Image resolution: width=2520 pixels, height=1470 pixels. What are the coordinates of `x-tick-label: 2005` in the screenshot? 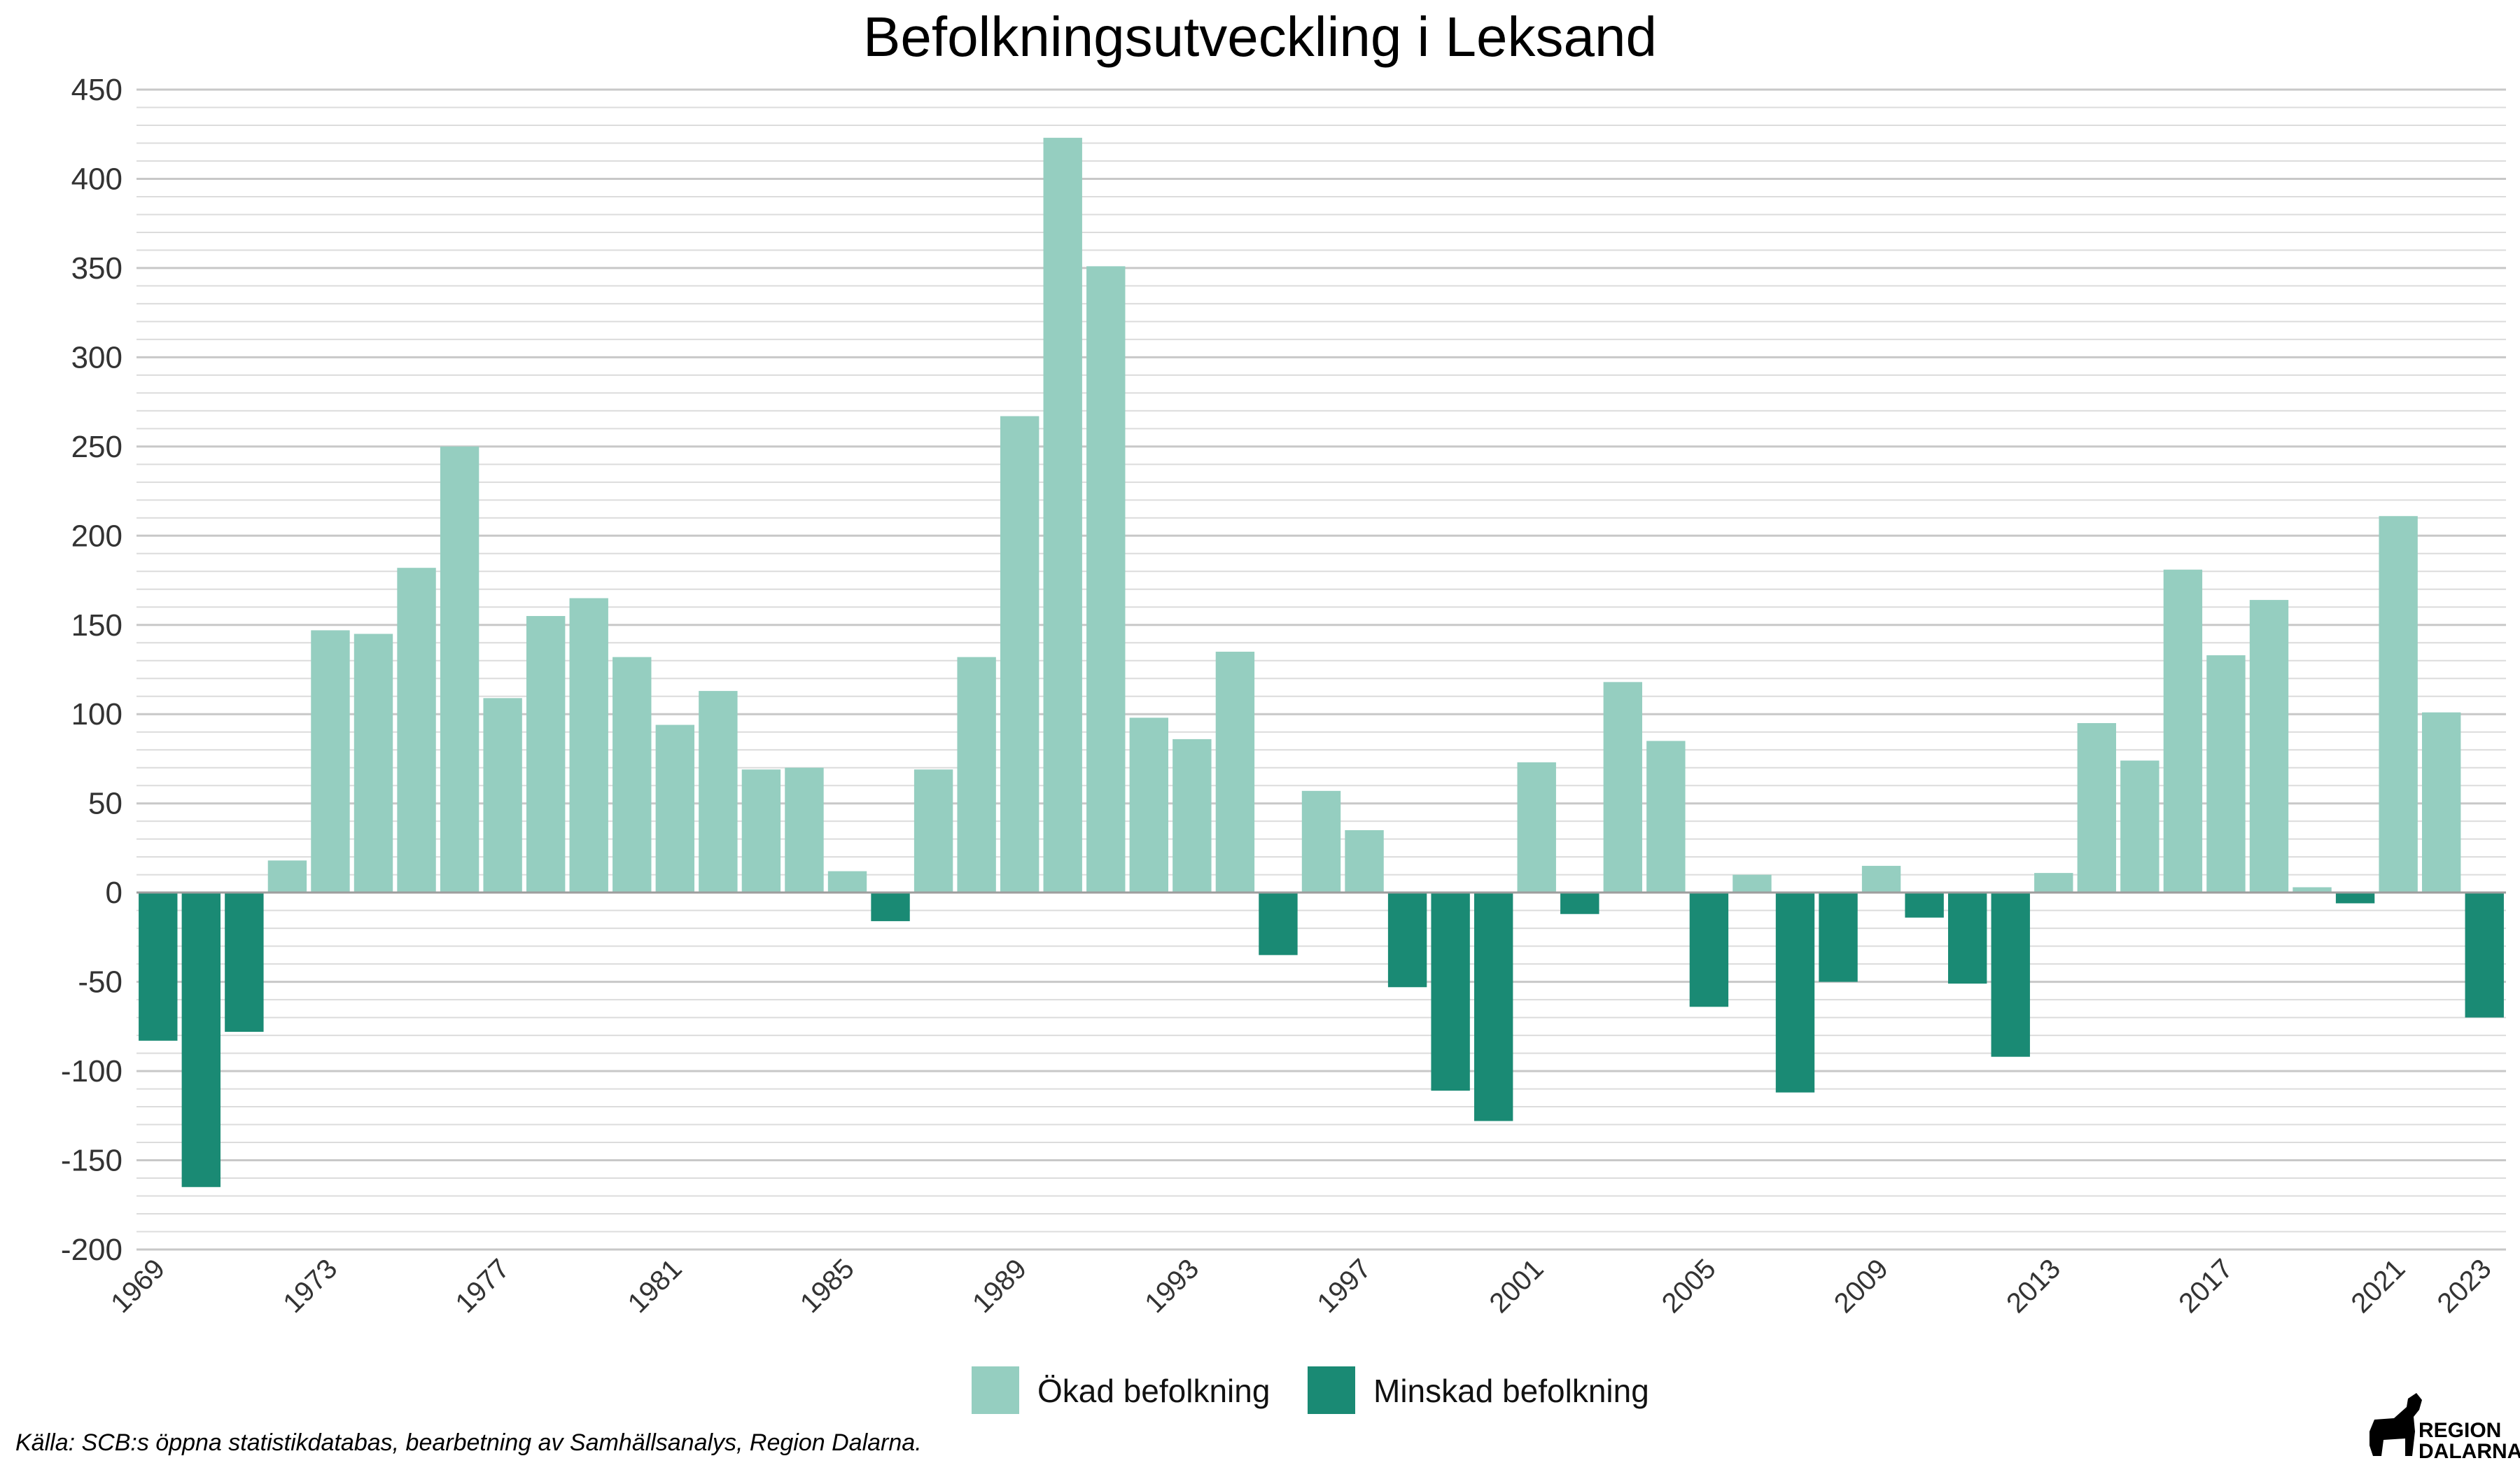 It's located at (1689, 1286).